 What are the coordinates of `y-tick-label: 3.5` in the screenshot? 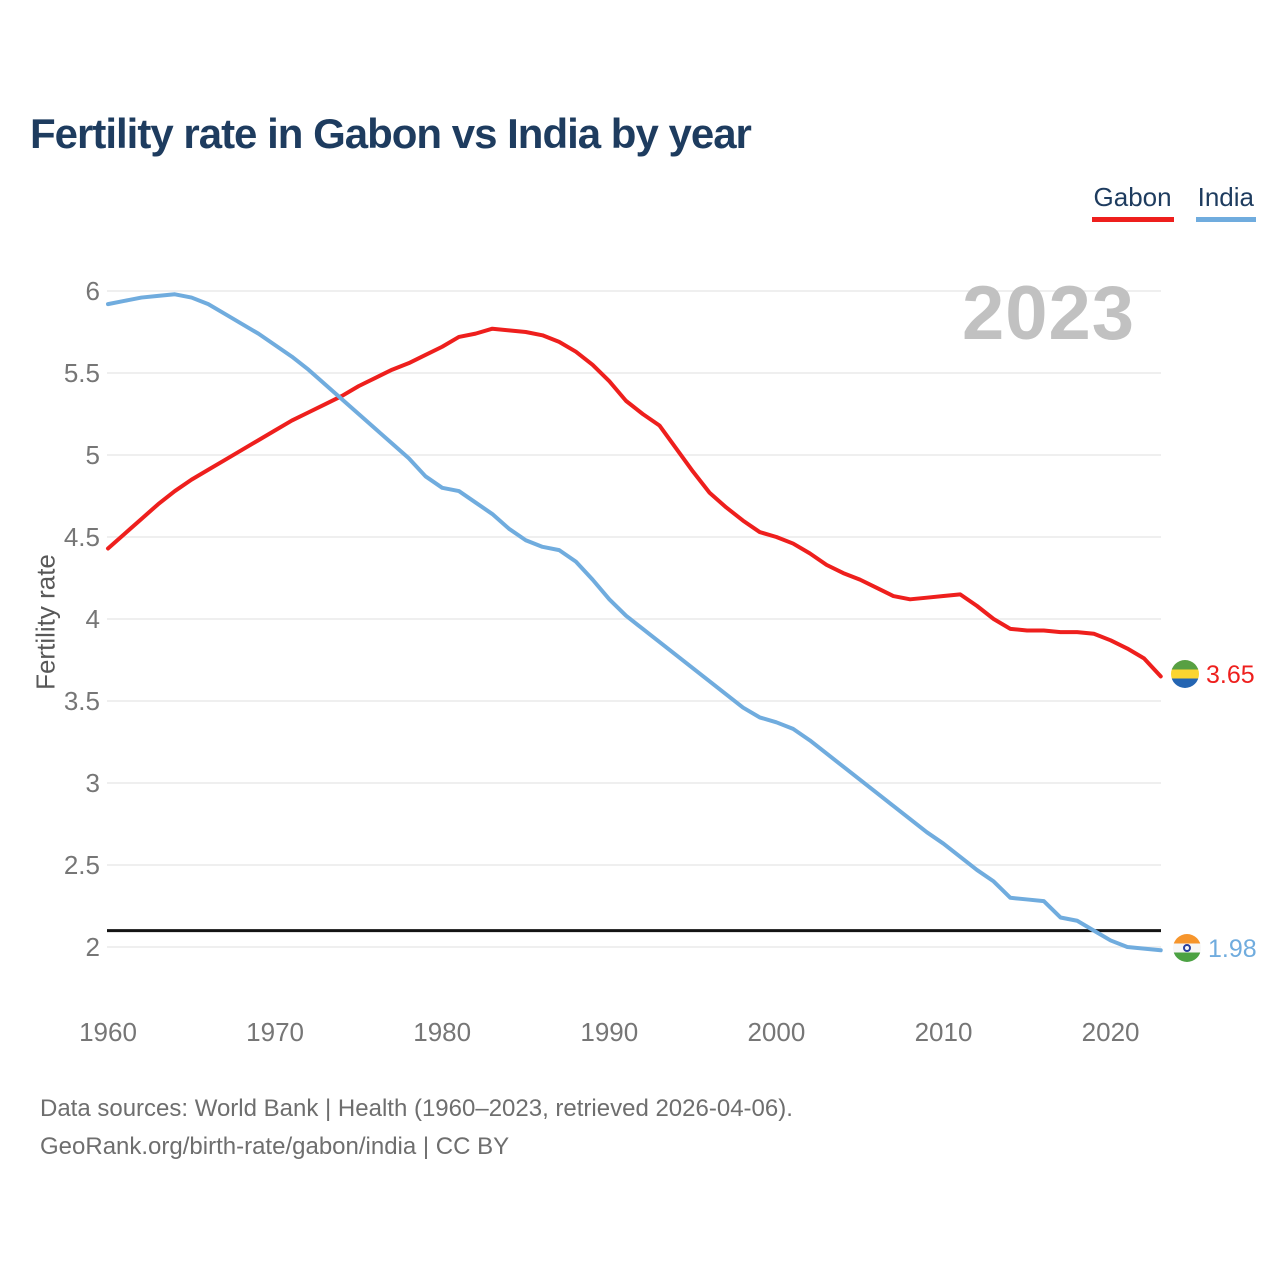 It's located at (81, 701).